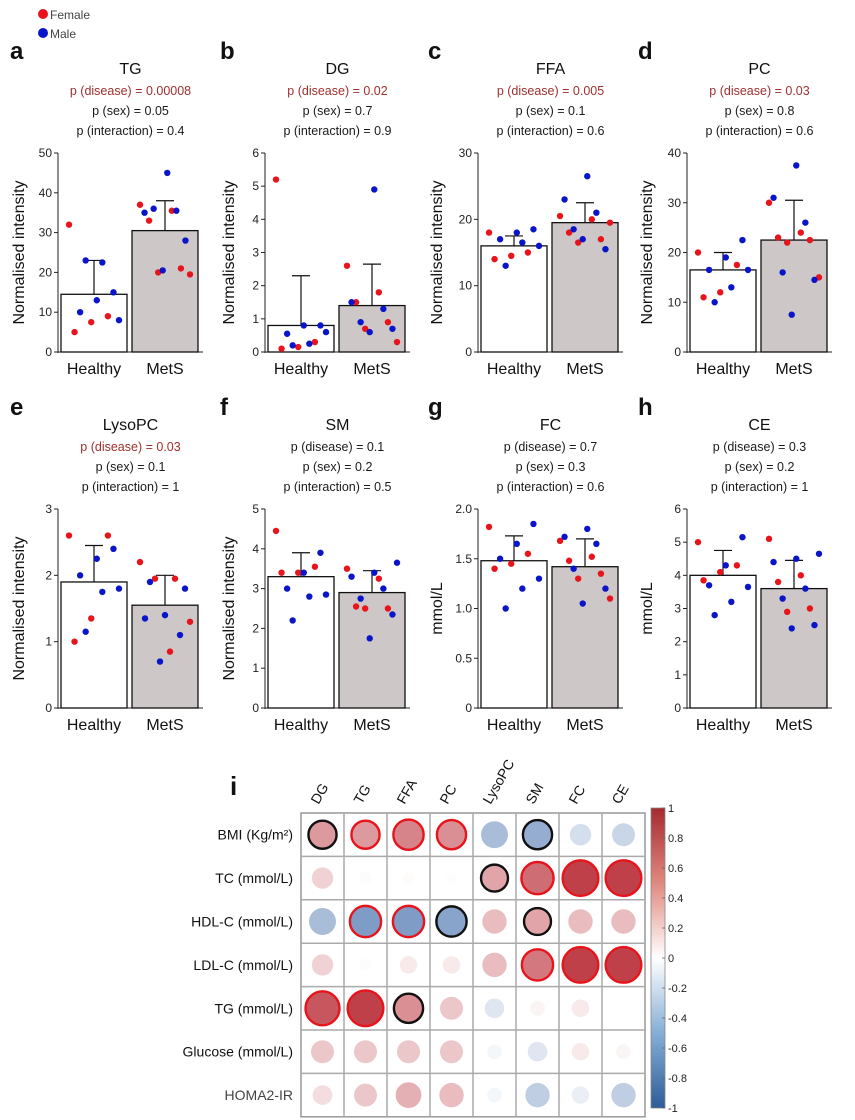  Describe the element at coordinates (759, 131) in the screenshot. I see `stat-line: p (interaction) = 0.6` at that location.